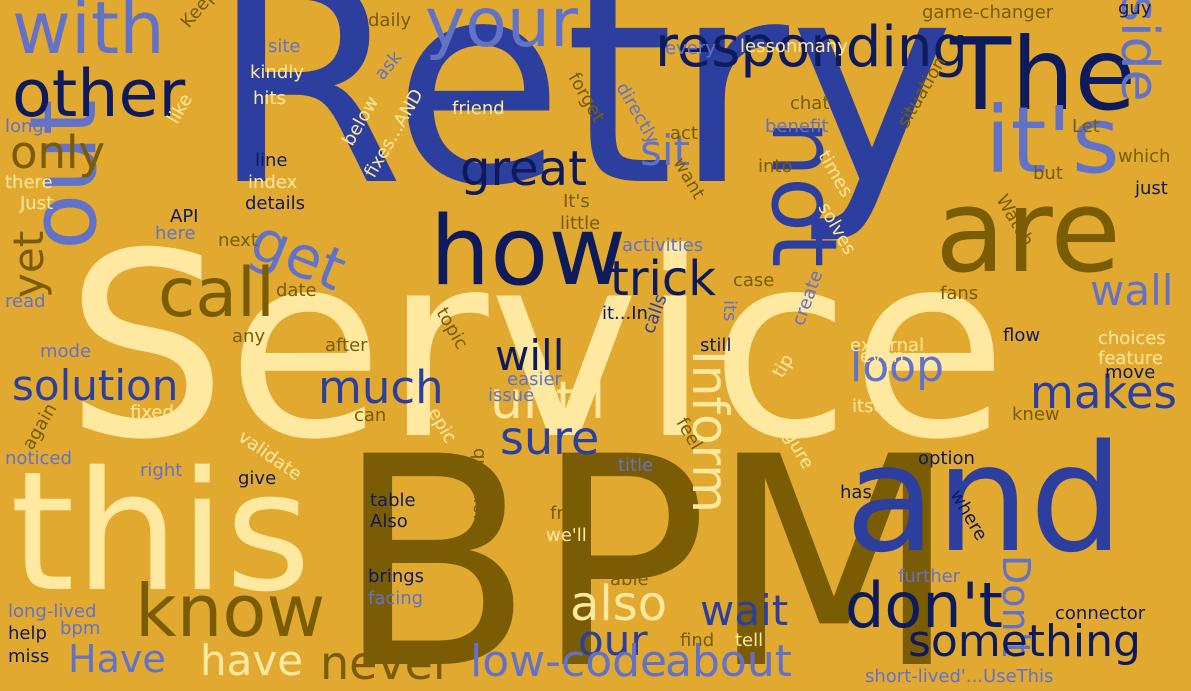 The image size is (1191, 691). Describe the element at coordinates (99, 94) in the screenshot. I see `word-other: other` at that location.